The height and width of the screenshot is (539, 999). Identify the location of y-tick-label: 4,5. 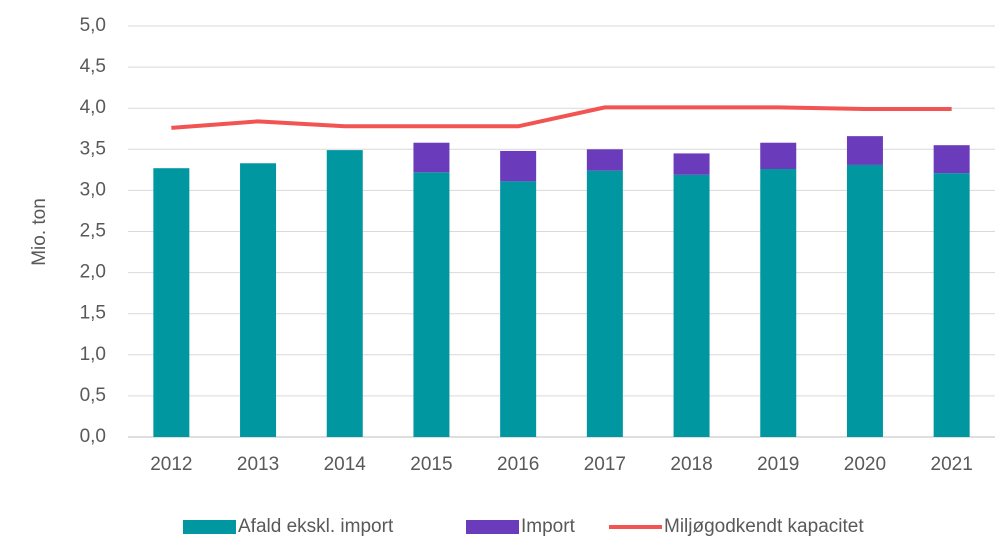
(93, 66).